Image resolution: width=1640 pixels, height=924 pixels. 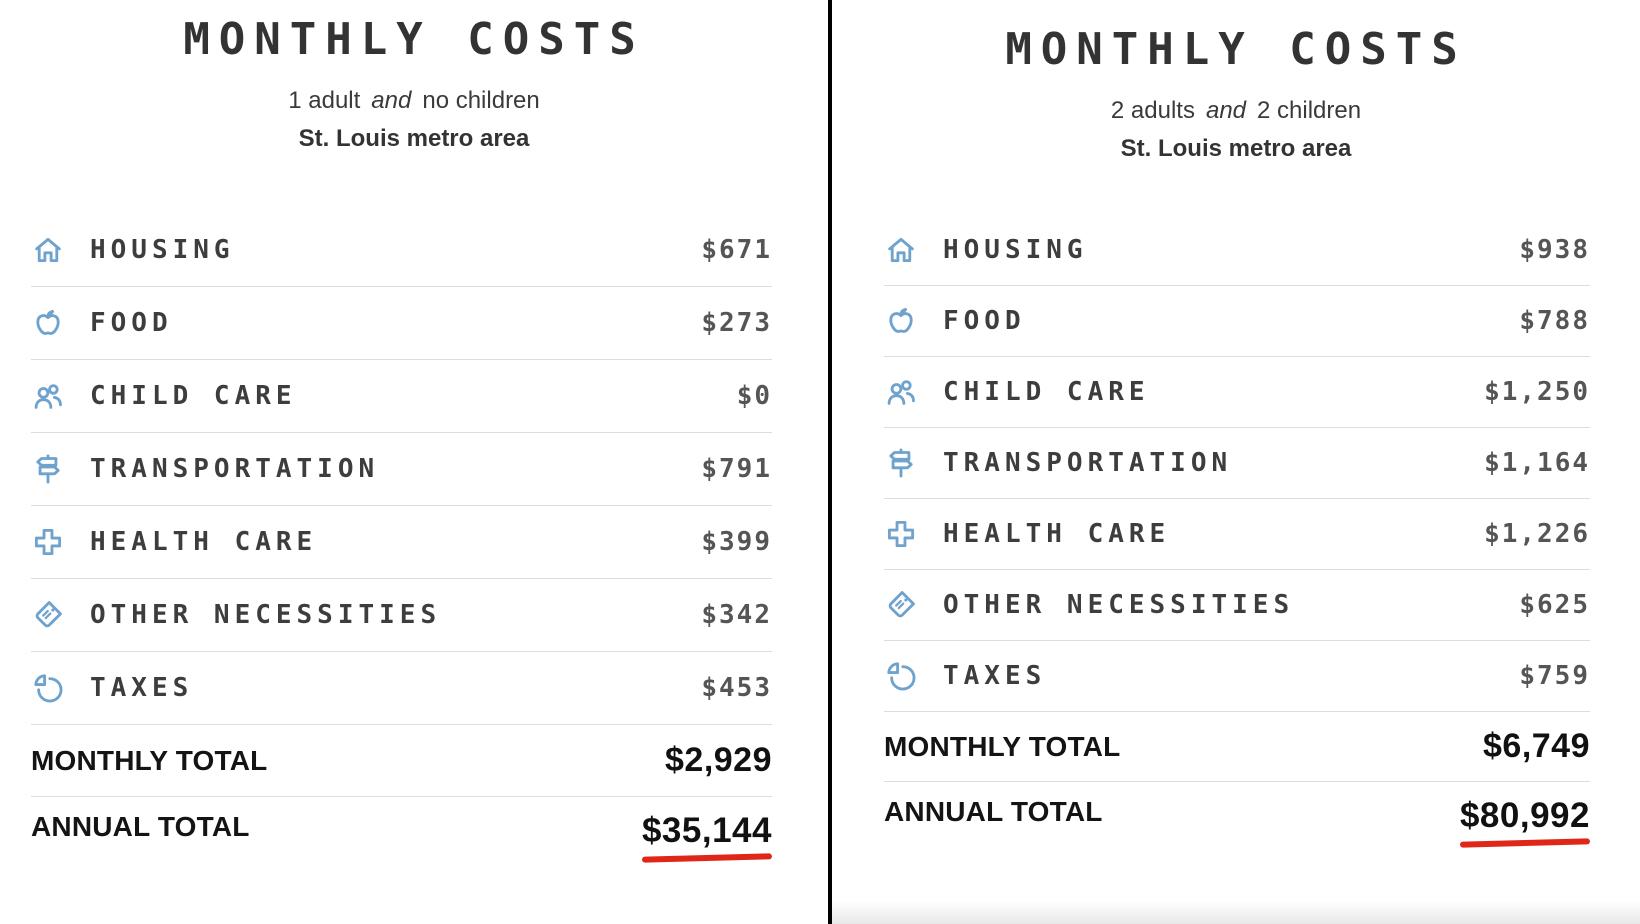 What do you see at coordinates (736, 249) in the screenshot?
I see `cost-value: $671` at bounding box center [736, 249].